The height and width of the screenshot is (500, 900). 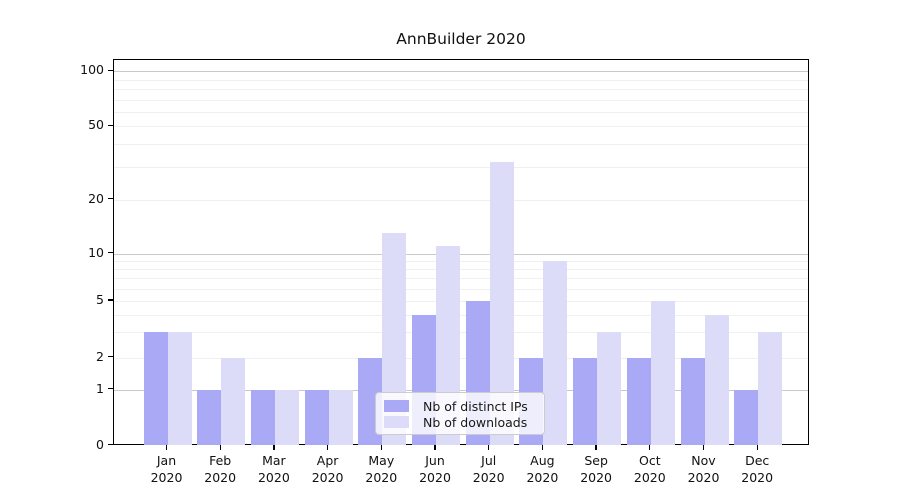 What do you see at coordinates (100, 444) in the screenshot?
I see `y-tick-label: 0` at bounding box center [100, 444].